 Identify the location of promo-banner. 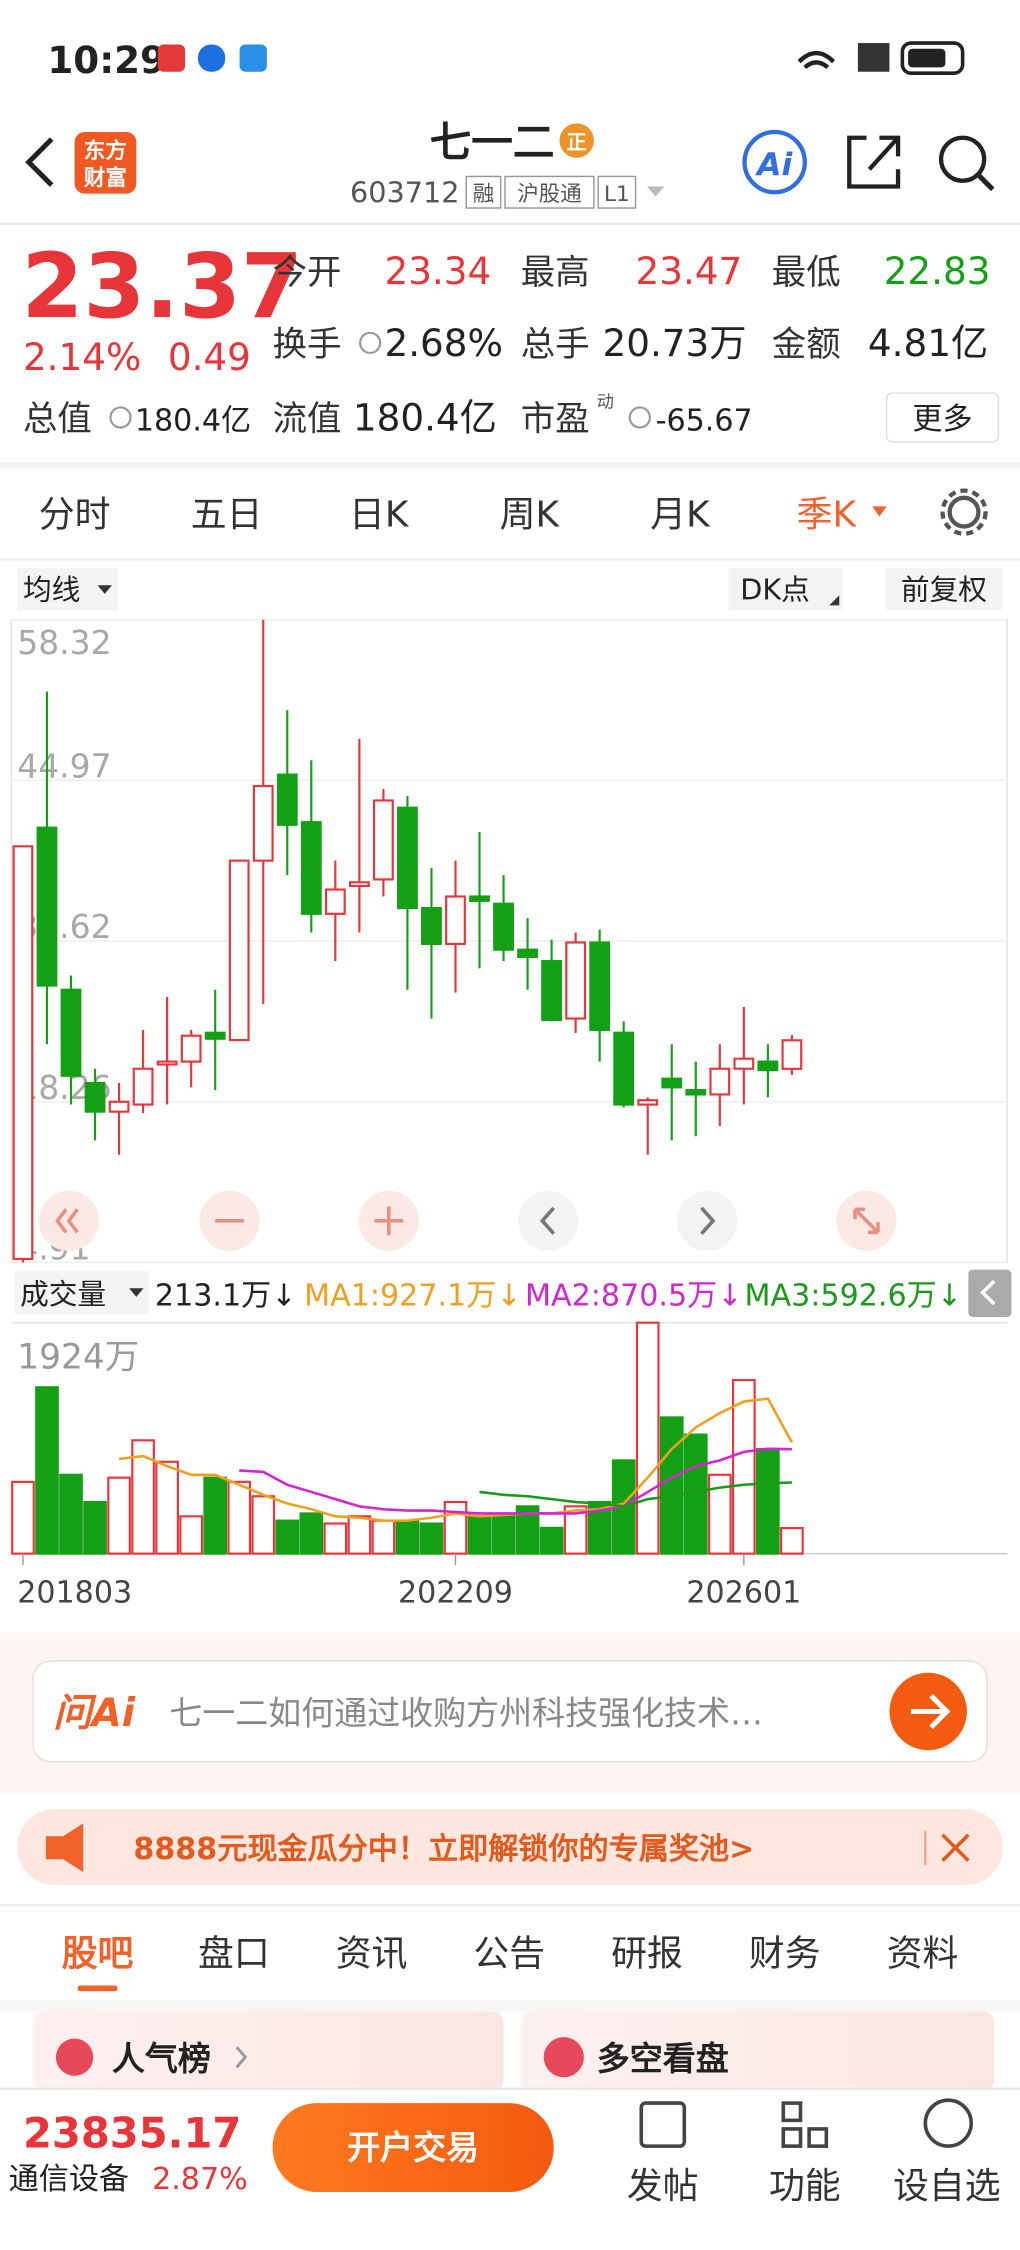
(510, 1847).